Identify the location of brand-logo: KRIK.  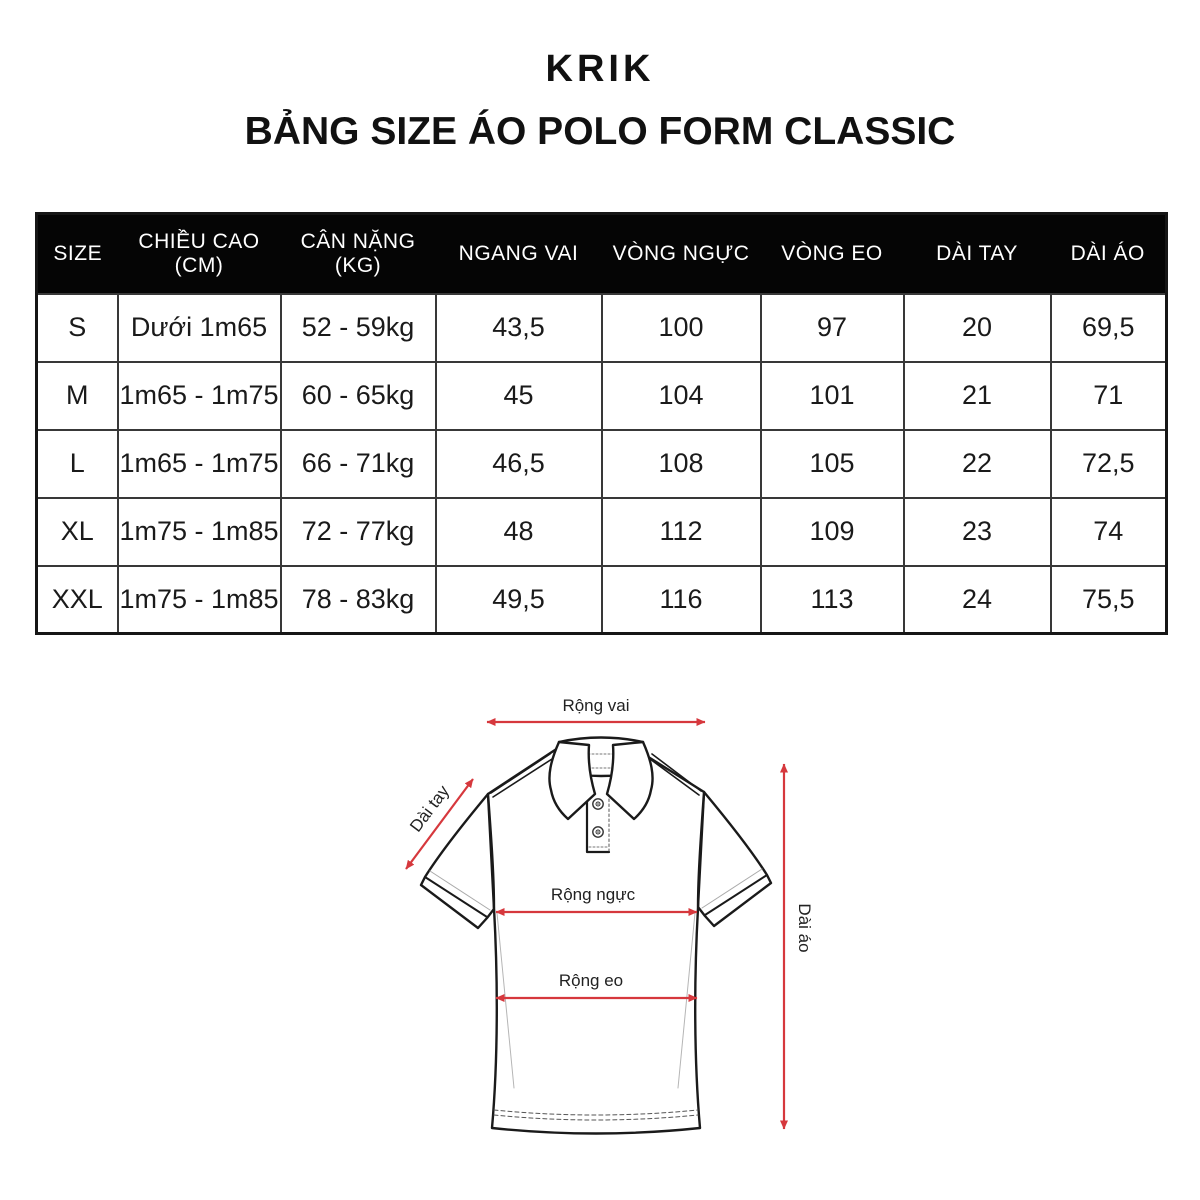
(600, 69).